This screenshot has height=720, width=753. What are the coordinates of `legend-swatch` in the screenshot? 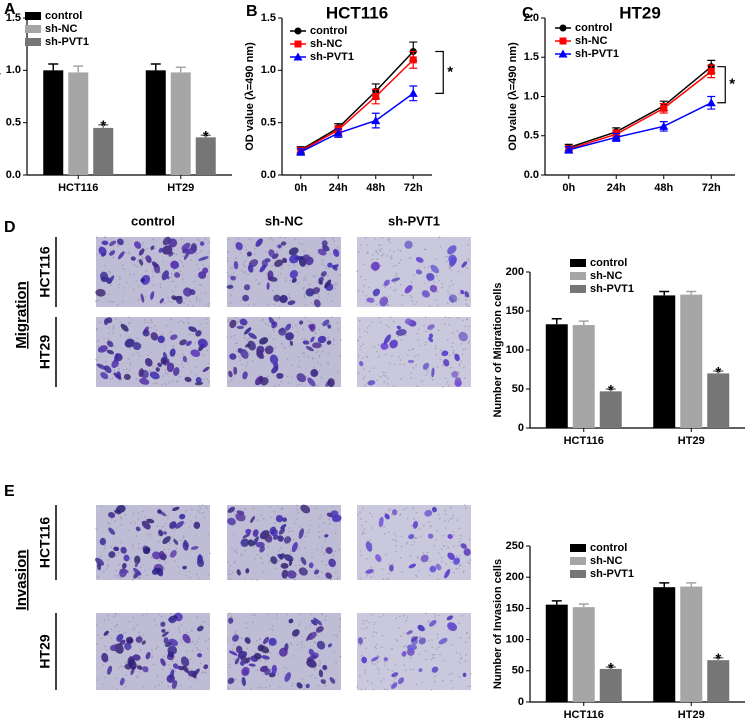 It's located at (578, 263).